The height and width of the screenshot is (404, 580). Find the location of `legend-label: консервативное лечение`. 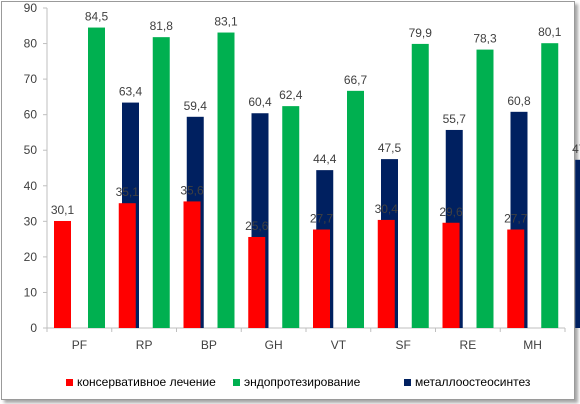

legend-label: консервативное лечение is located at coordinates (146, 382).